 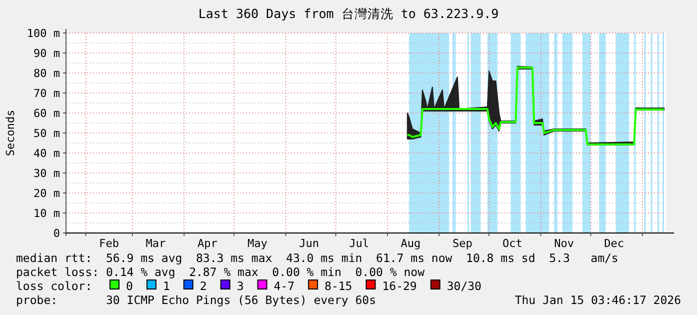 I want to click on y-tick-label: 0, so click(x=56, y=233).